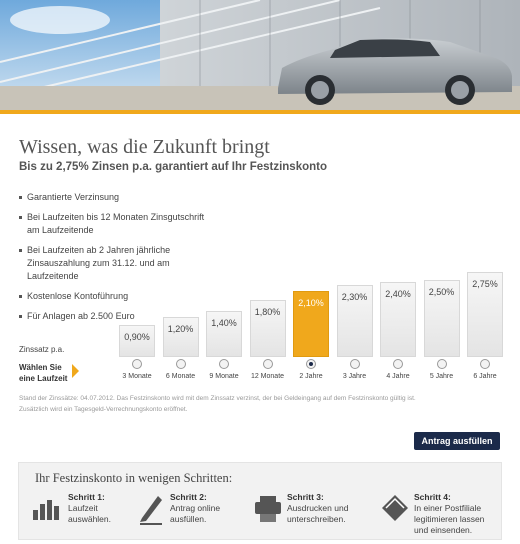  What do you see at coordinates (267, 311) in the screenshot?
I see `rate-label: 1,80%` at bounding box center [267, 311].